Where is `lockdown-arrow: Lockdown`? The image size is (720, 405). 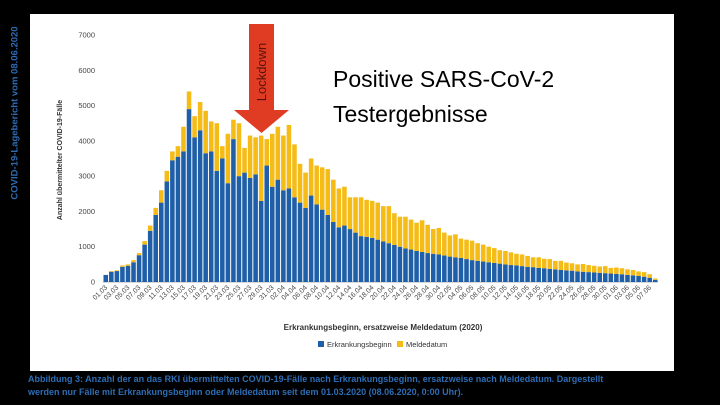
lockdown-arrow: Lockdown is located at coordinates (261, 78).